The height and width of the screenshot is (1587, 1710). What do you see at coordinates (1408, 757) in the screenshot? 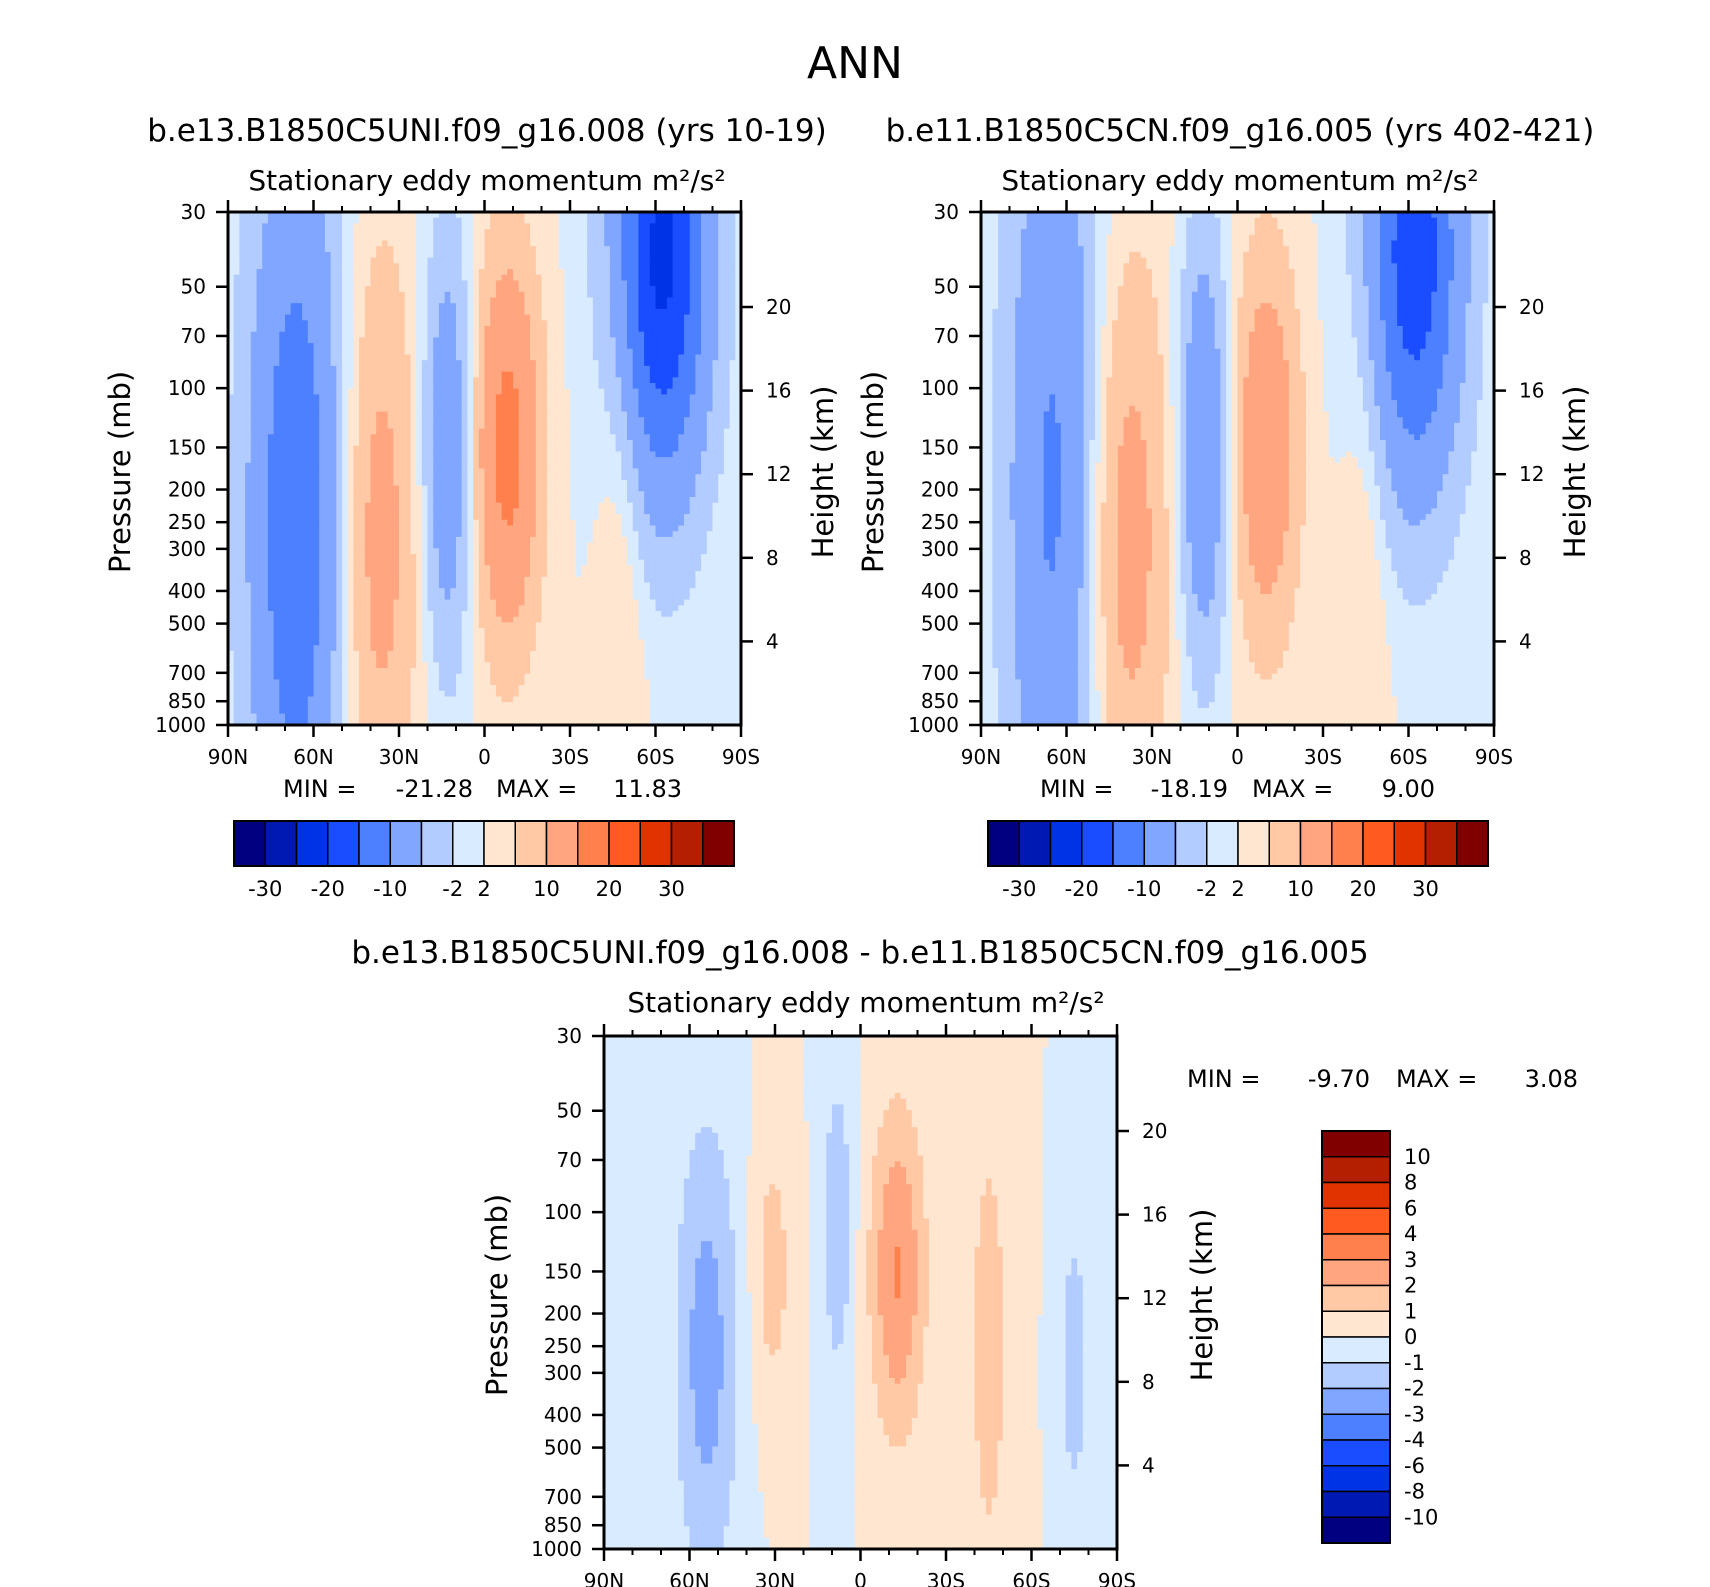
I see `case2-xtick-label: 60S` at bounding box center [1408, 757].